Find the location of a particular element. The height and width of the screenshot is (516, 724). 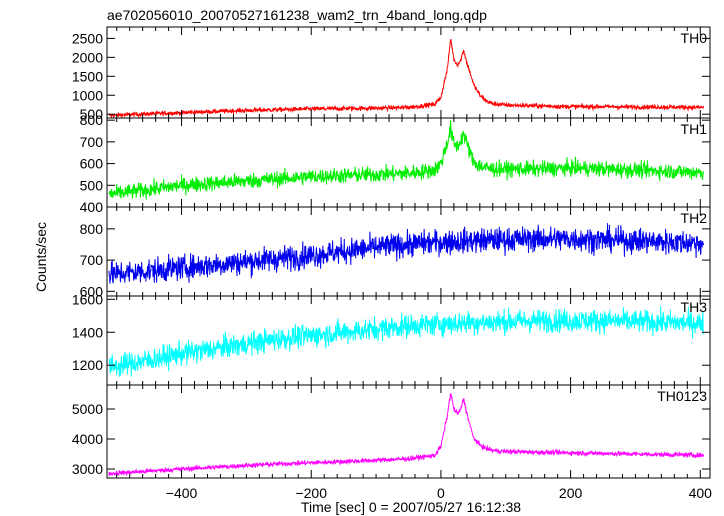

series-line-th0 is located at coordinates (406, 78).